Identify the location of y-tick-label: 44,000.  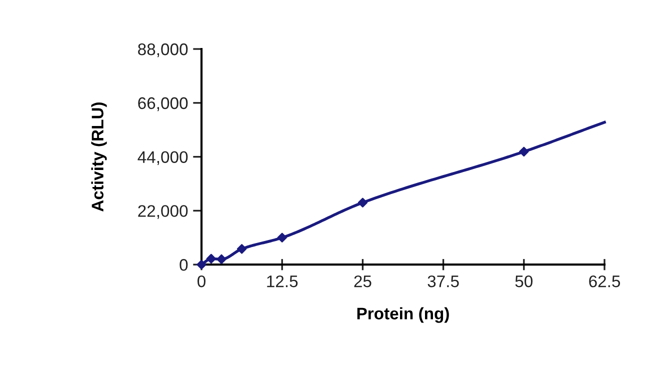
(163, 158).